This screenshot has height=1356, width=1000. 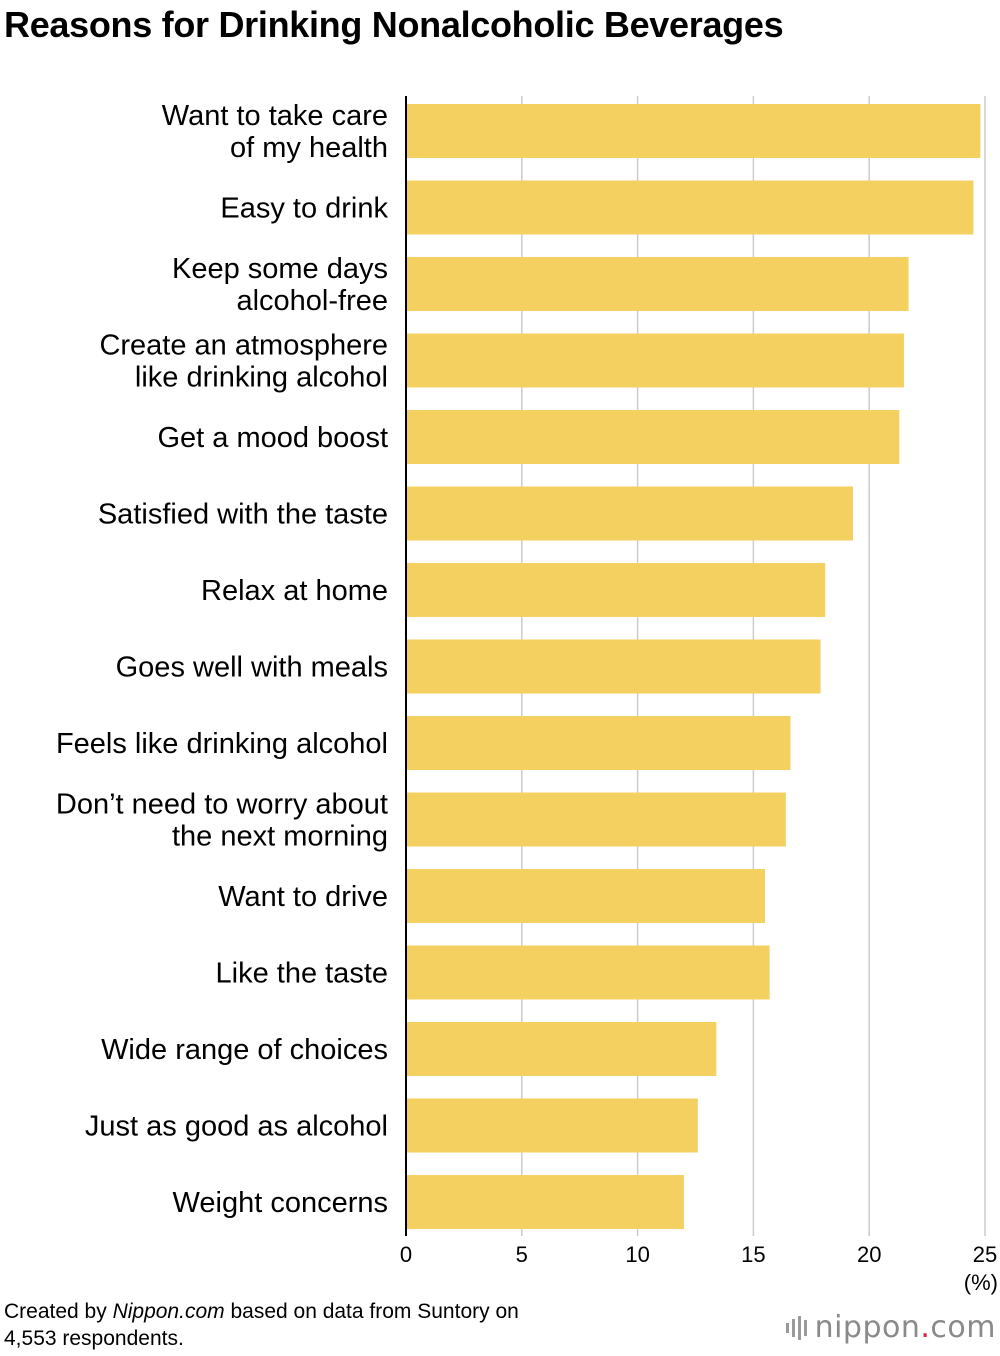 What do you see at coordinates (58, 1311) in the screenshot?
I see `source-prefix: Created by` at bounding box center [58, 1311].